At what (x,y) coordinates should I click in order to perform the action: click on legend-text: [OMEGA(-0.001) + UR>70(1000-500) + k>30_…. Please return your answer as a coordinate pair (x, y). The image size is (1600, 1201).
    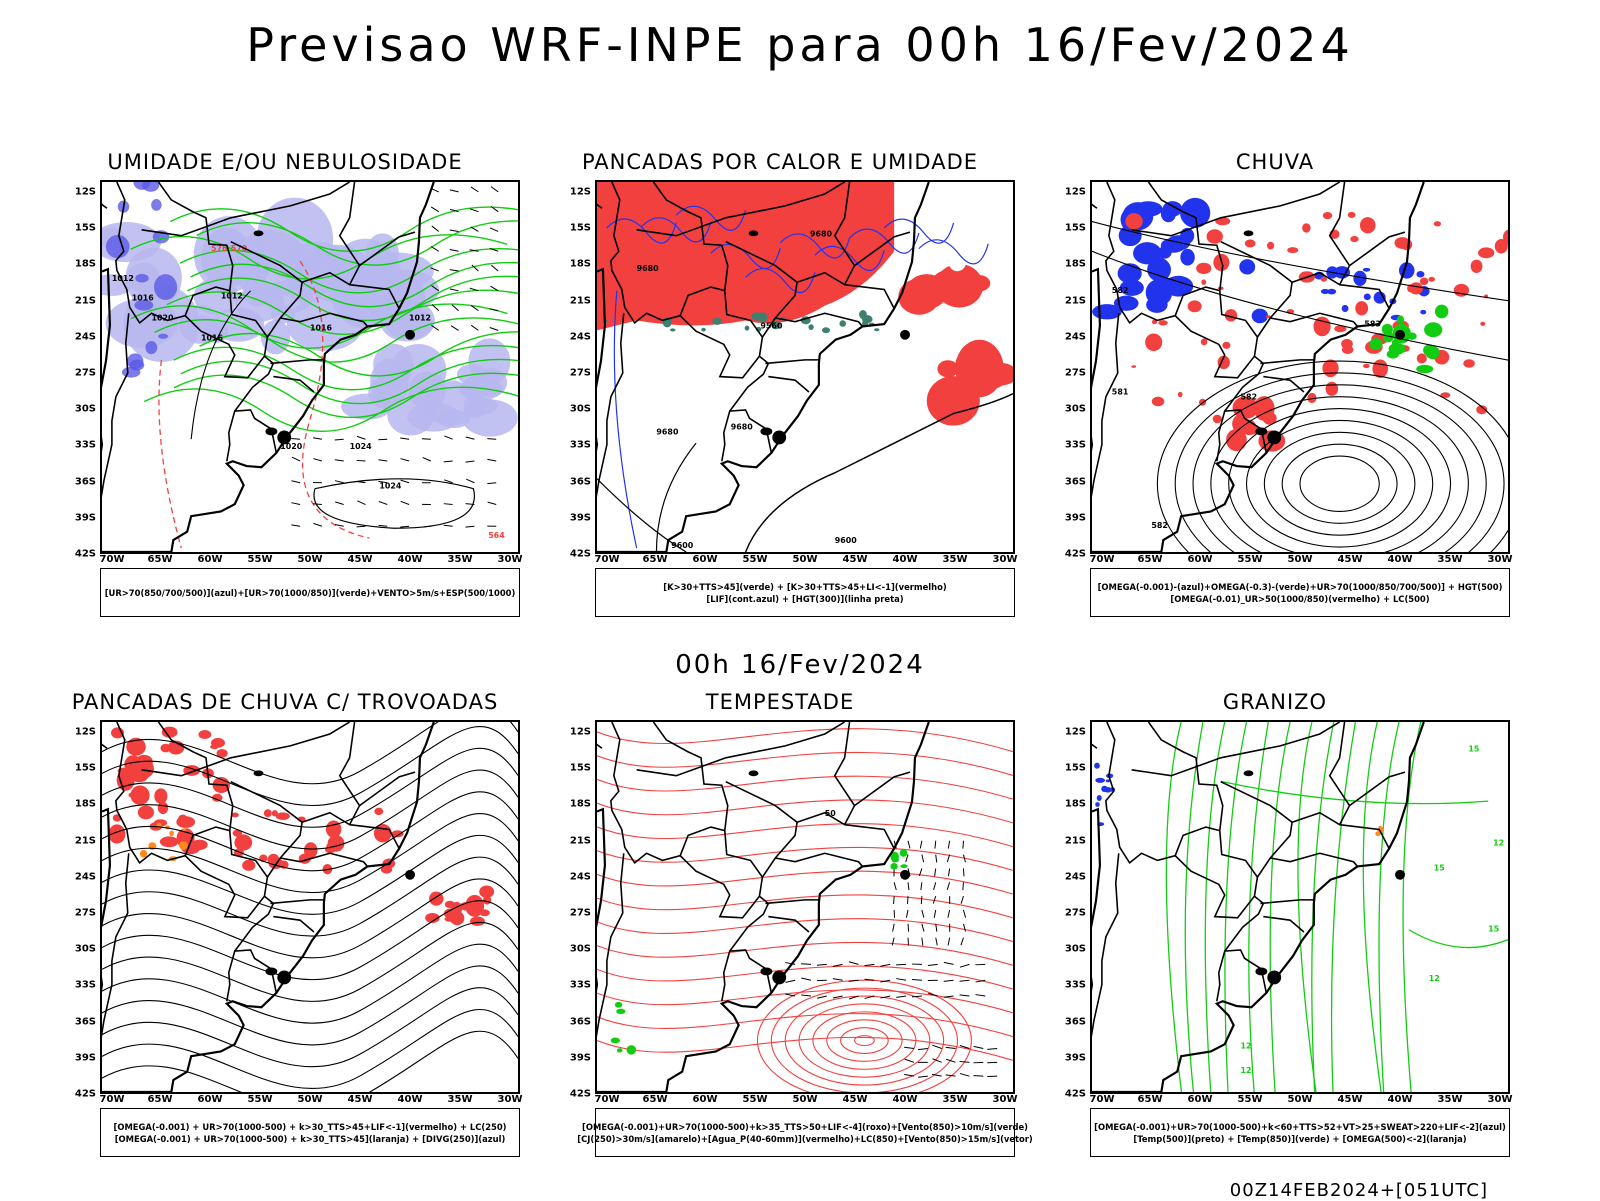
    Looking at the image, I should click on (310, 1139).